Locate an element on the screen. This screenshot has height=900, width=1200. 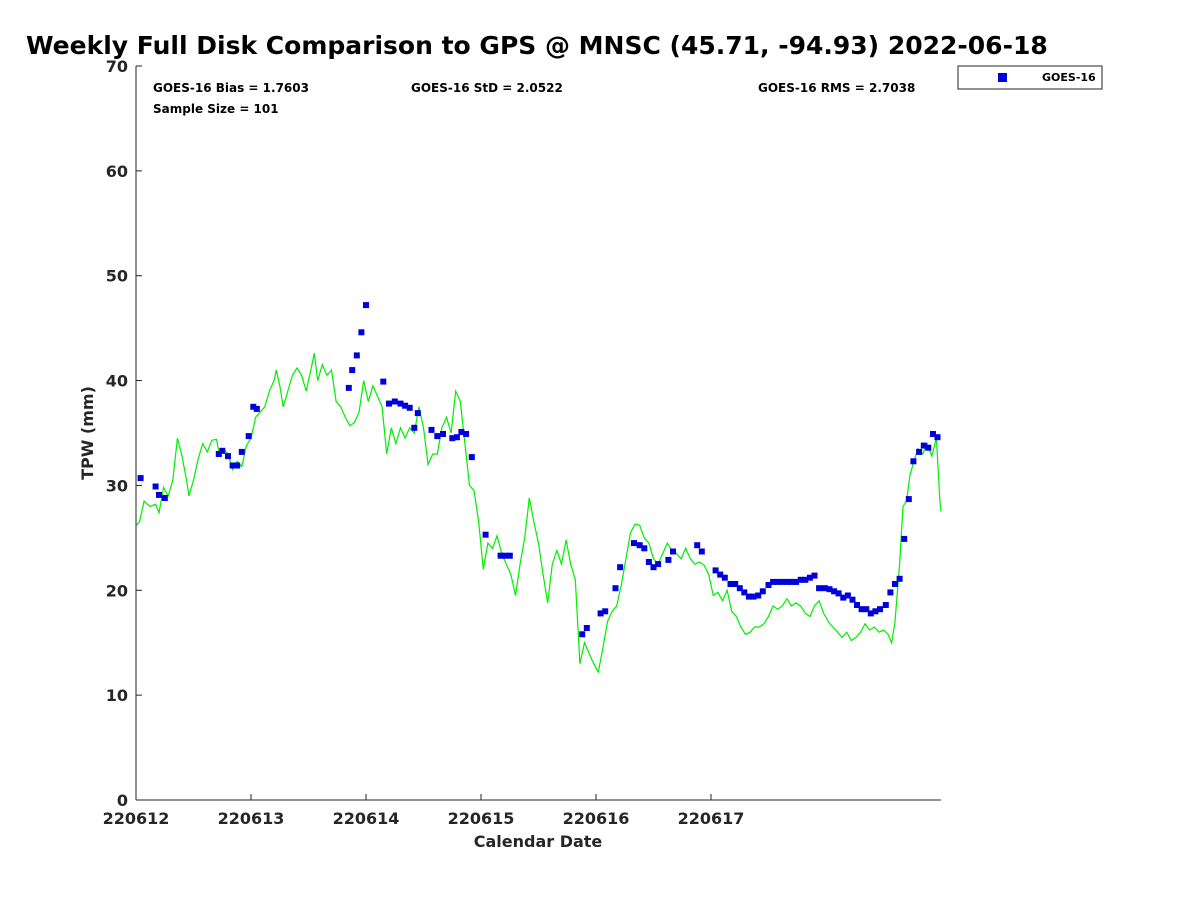
rms-stat: GOES-16 RMS = 2.7038 is located at coordinates (836, 88).